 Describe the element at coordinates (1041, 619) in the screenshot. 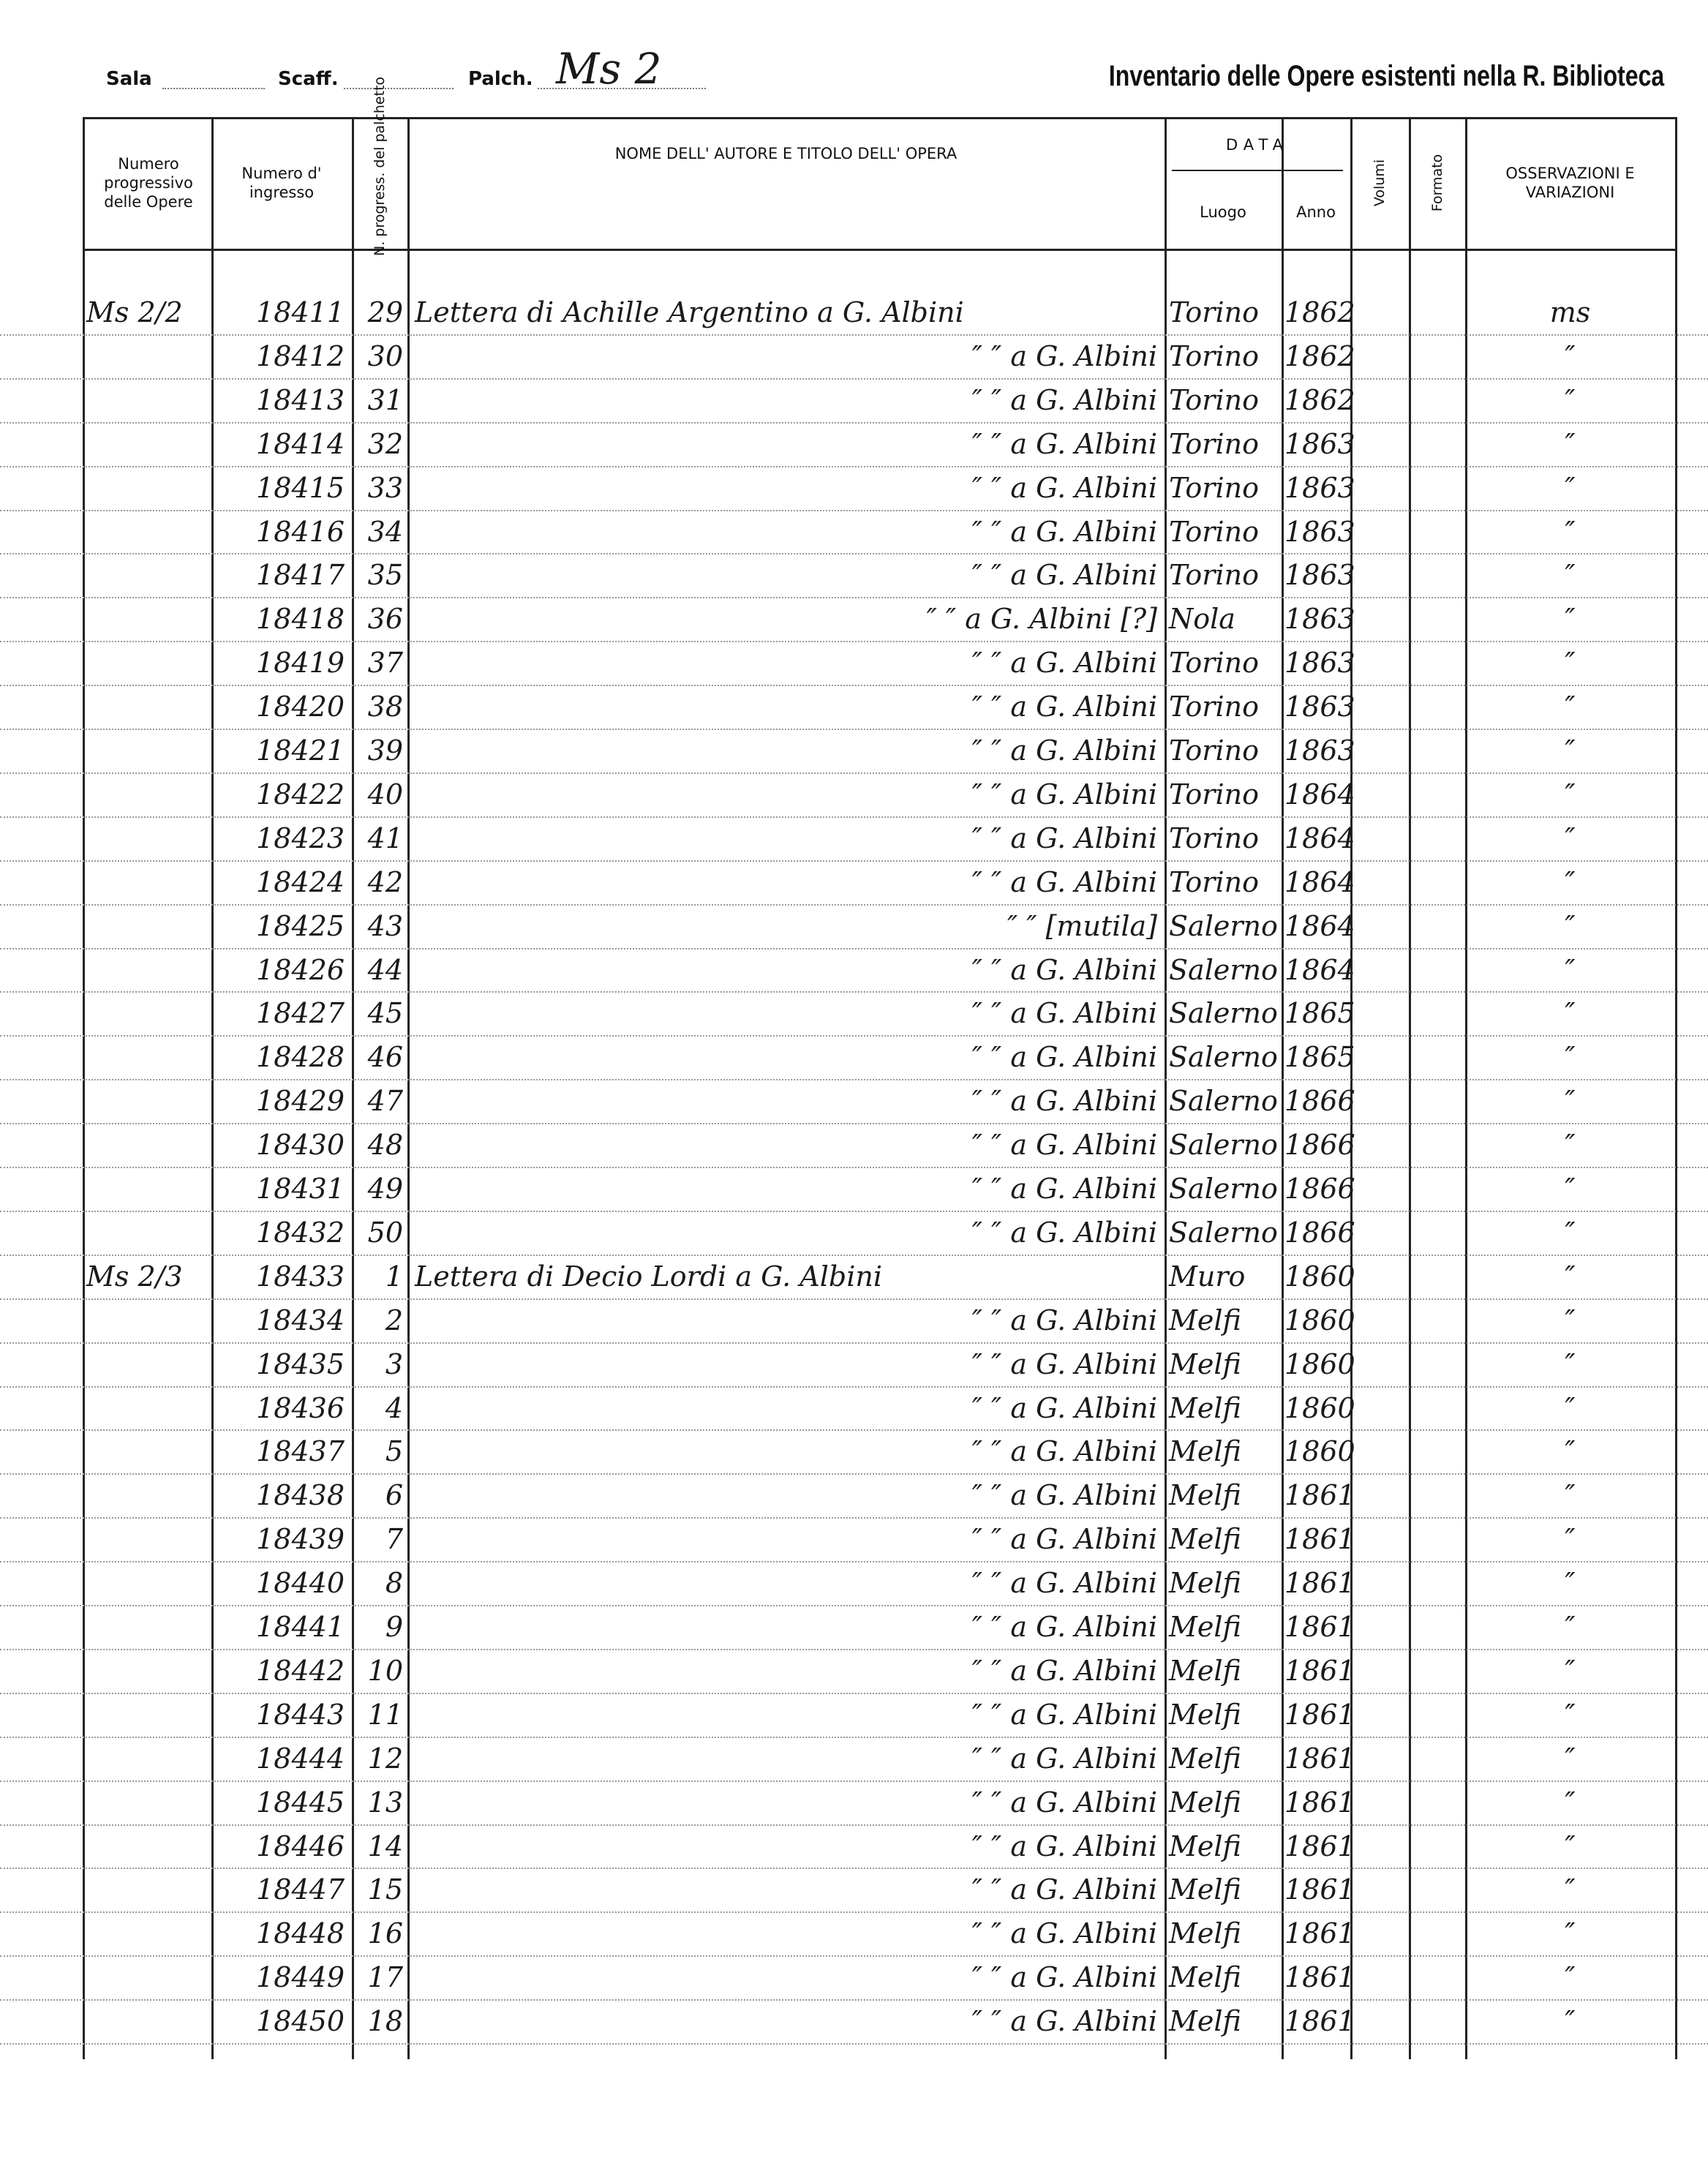

I see `author-title: ″ ″ a G. Albini [?]` at that location.